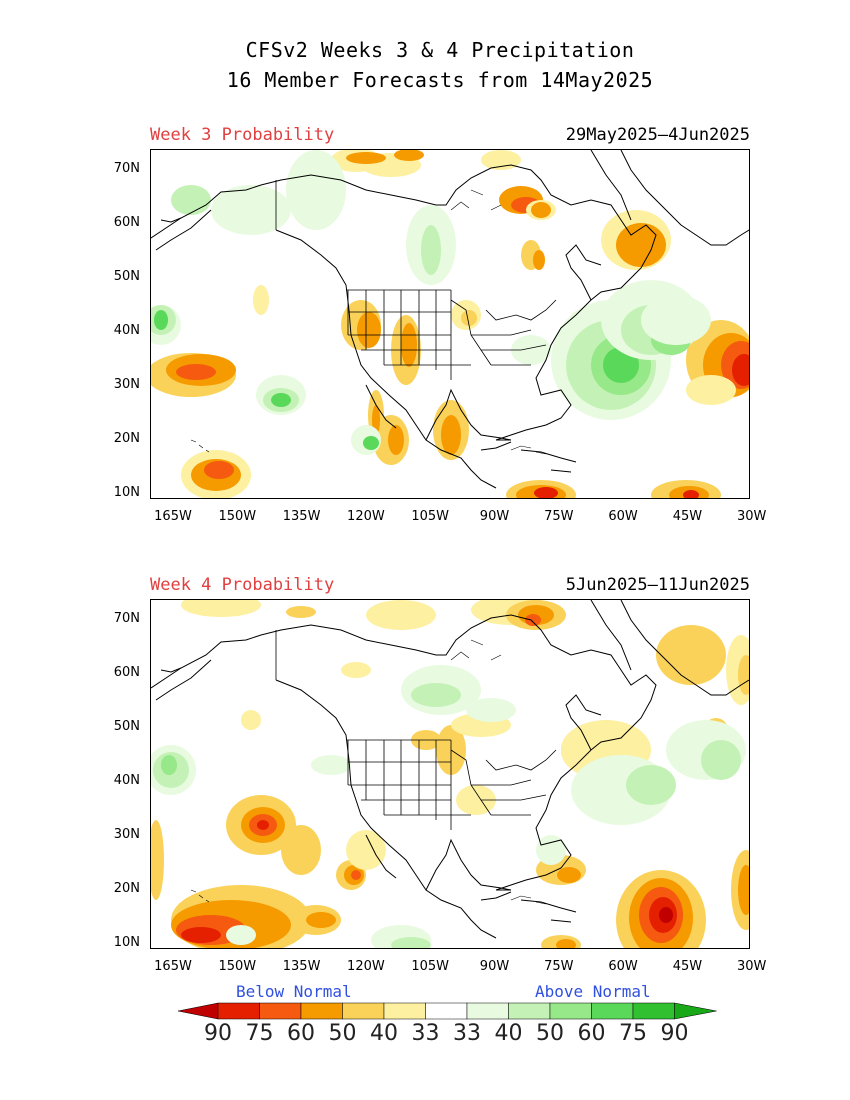 Image resolution: width=850 pixels, height=1100 pixels. Describe the element at coordinates (559, 516) in the screenshot. I see `longitude-label: 75W` at that location.